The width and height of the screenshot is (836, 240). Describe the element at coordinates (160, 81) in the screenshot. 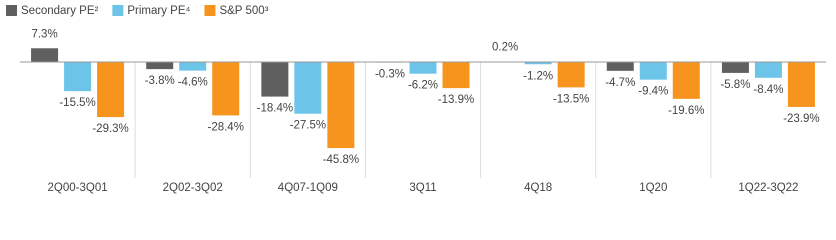

I see `value-label: -3.8%` at that location.